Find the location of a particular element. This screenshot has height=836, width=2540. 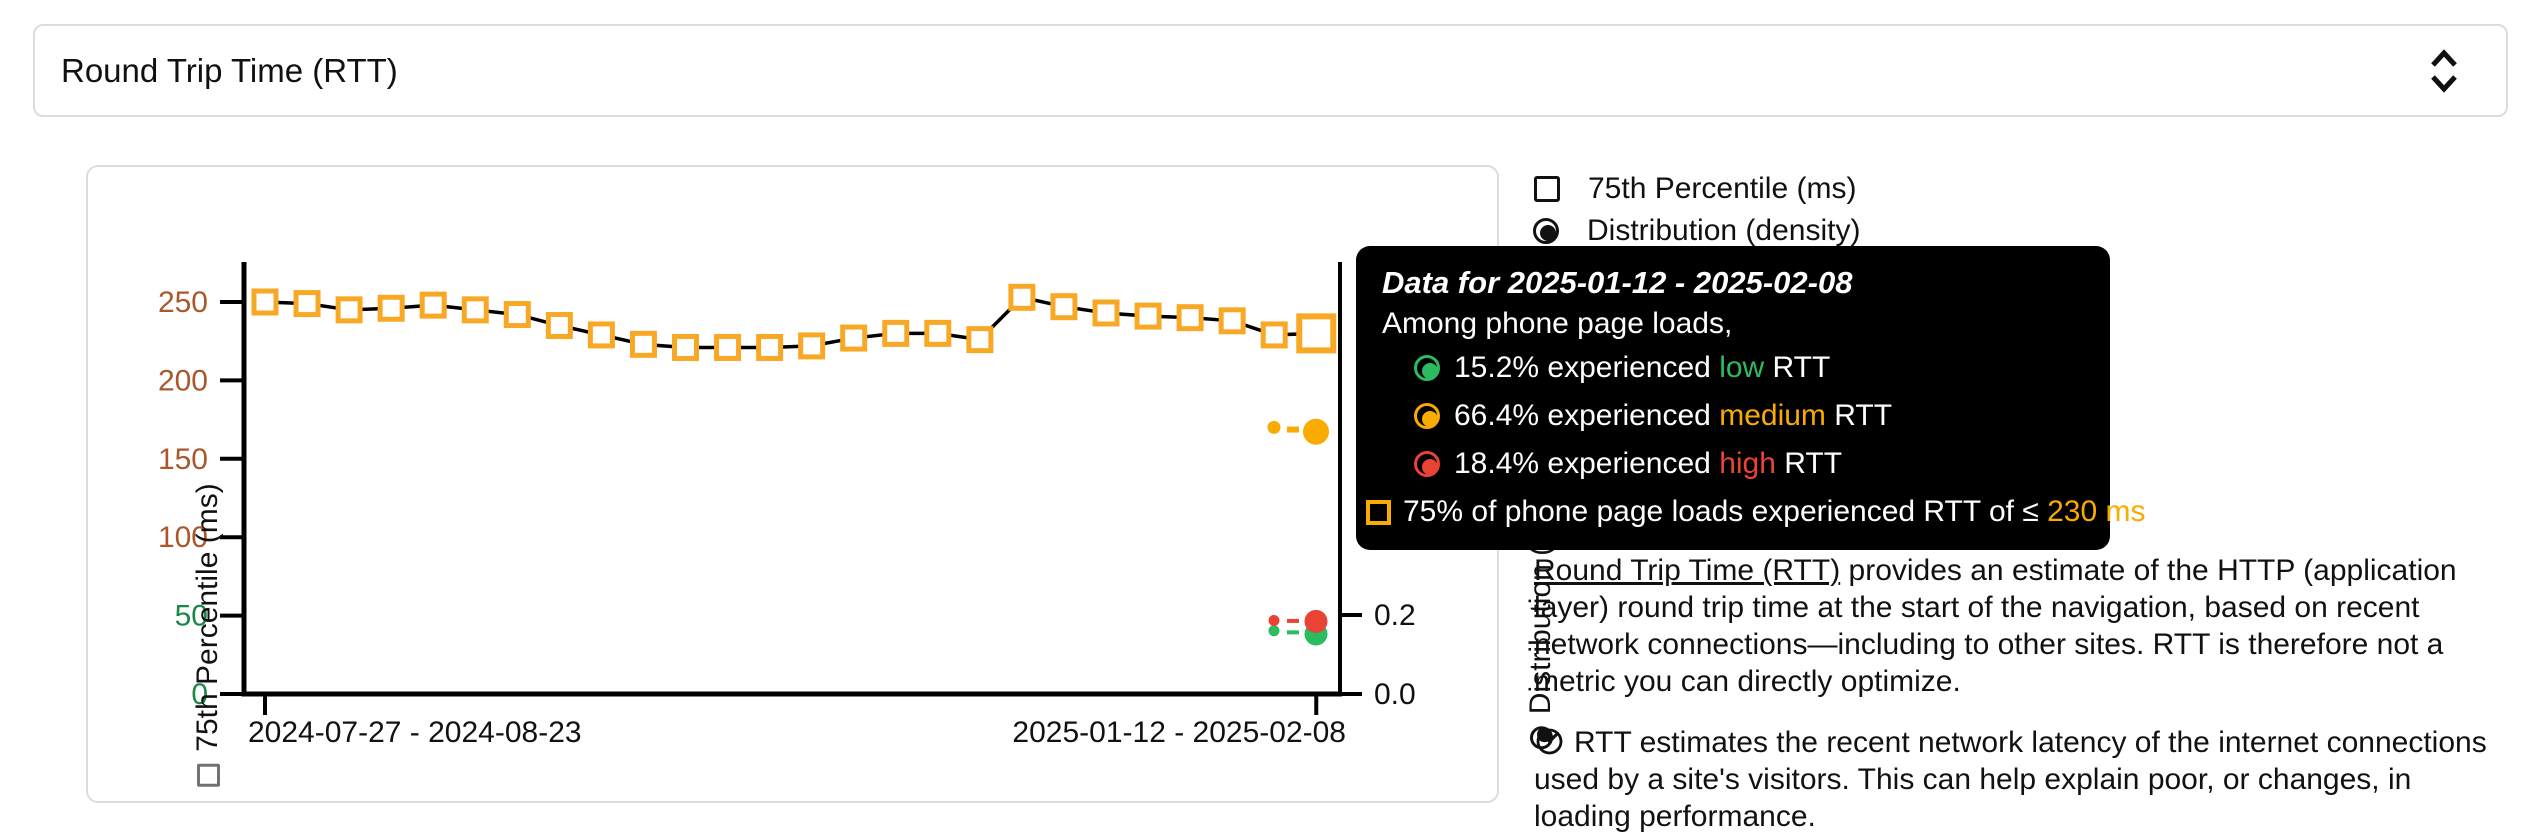

tooltip-title: Data for 2025-01-12 - 2025-02-08 is located at coordinates (1617, 282).